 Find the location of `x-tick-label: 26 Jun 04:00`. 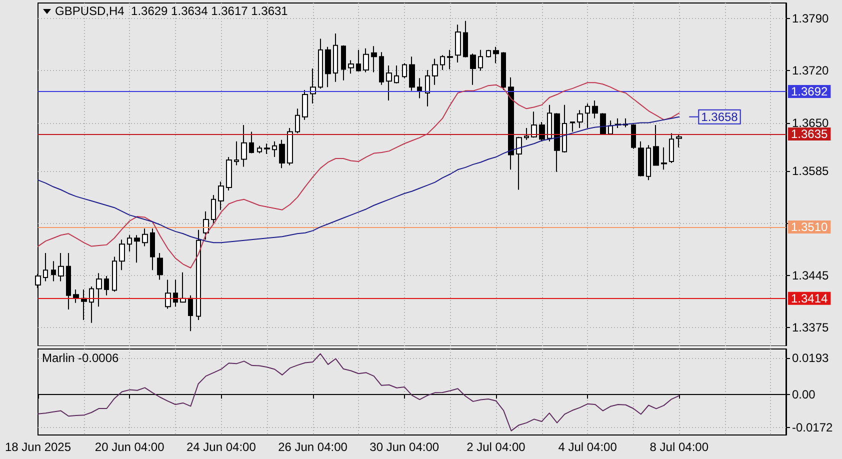

x-tick-label: 26 Jun 04:00 is located at coordinates (313, 447).